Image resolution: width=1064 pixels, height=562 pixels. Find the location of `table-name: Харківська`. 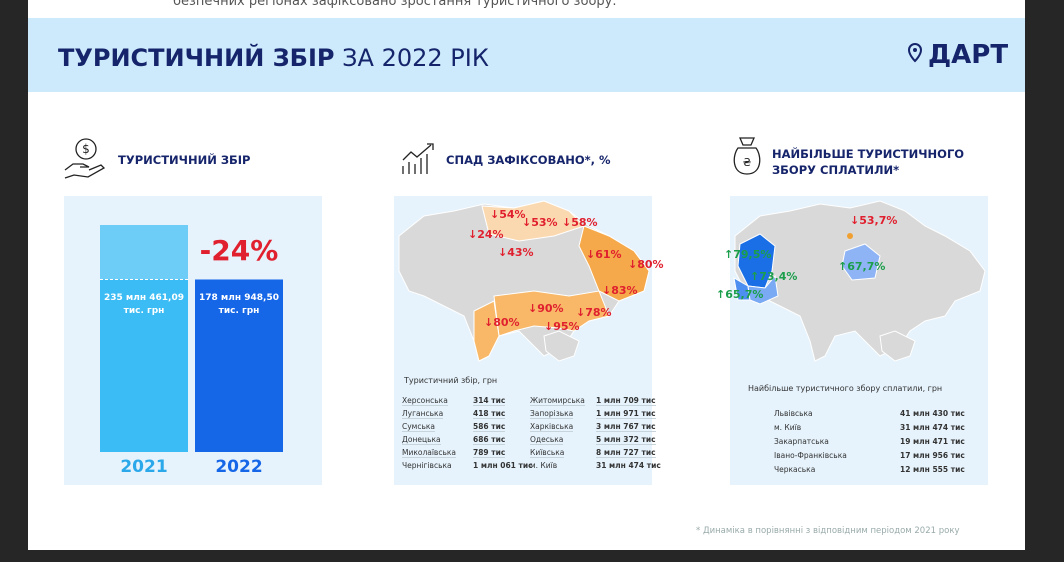

table-name: Харківська is located at coordinates (552, 427).